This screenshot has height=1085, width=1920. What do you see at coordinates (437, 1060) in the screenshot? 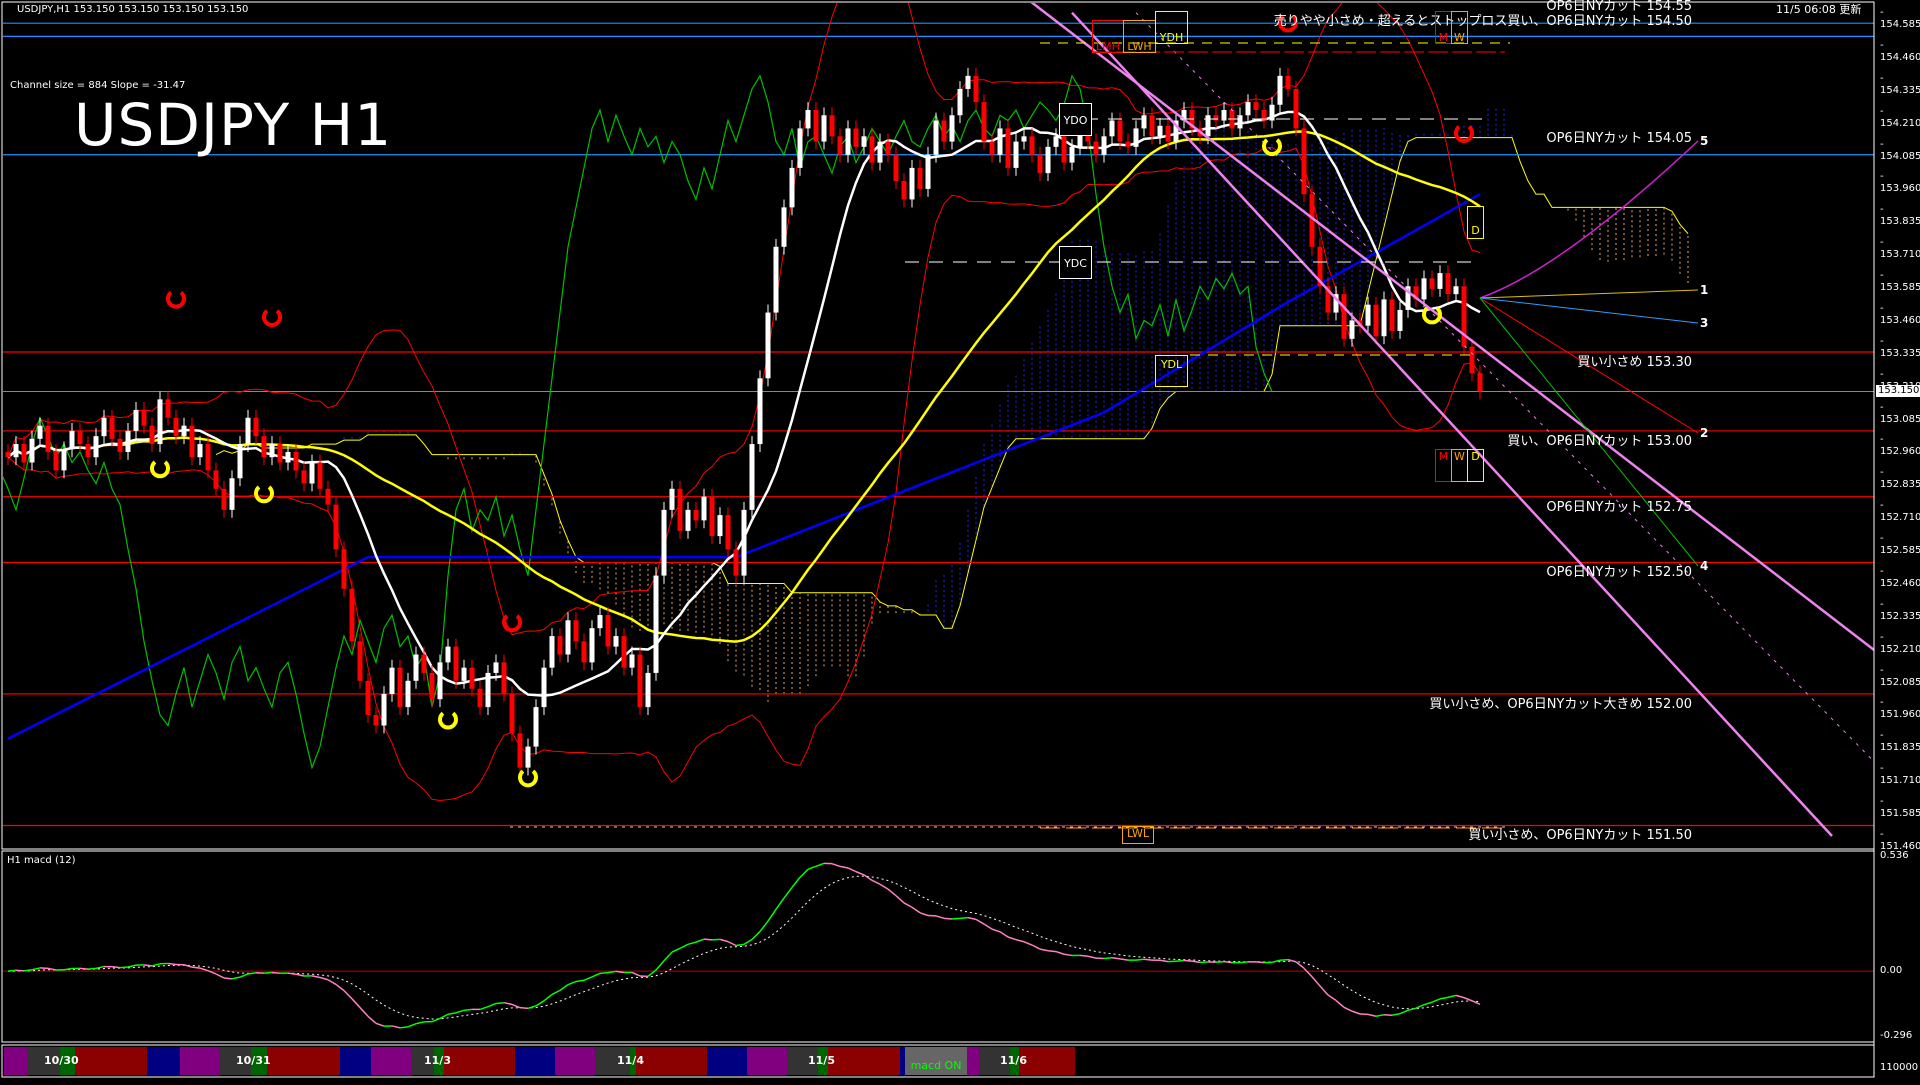
I see `date-label: 11/3` at bounding box center [437, 1060].